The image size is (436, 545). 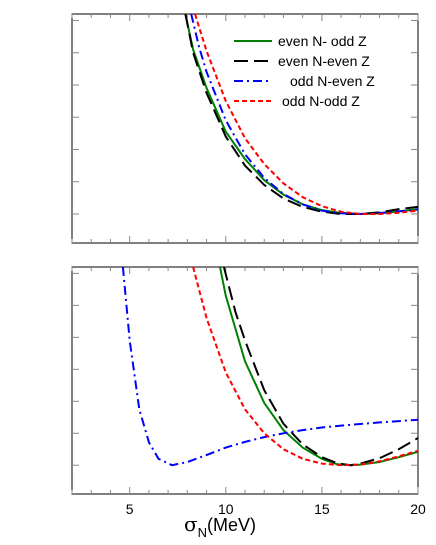 I want to click on legend-label: odd N-odd Z, so click(x=321, y=101).